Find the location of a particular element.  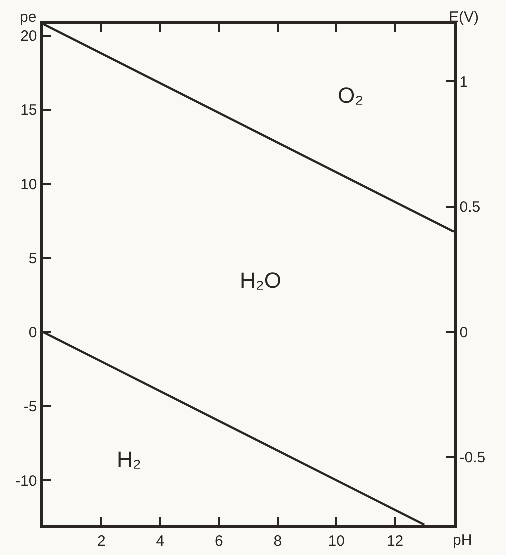

x-tick-label: 6 is located at coordinates (219, 541).